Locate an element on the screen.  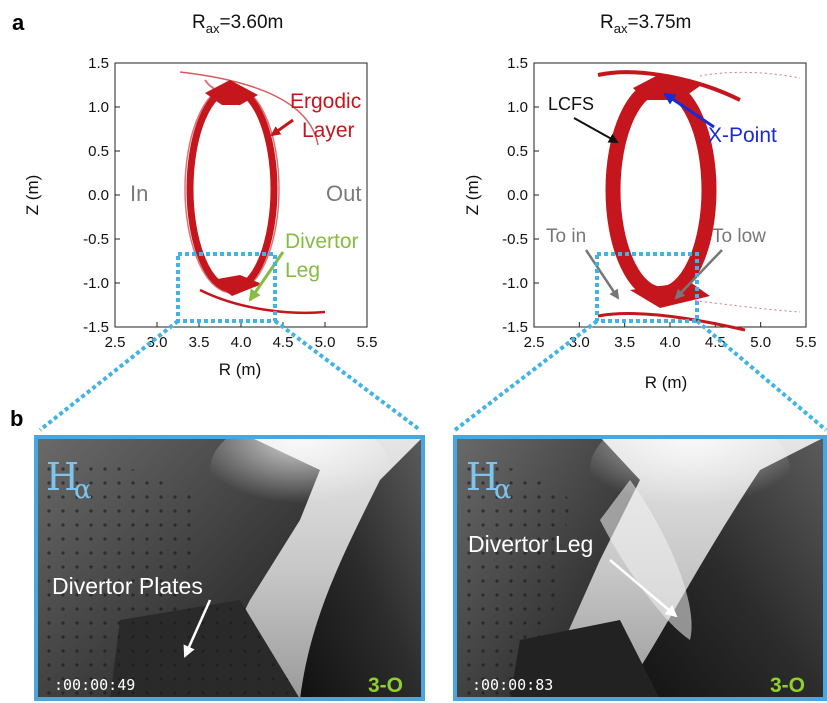
plot-left-ylabel: Z (m) is located at coordinates (32, 195).